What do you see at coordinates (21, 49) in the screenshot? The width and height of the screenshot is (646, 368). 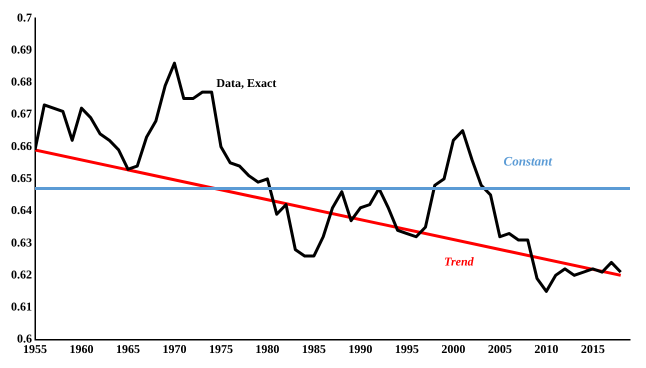 I see `y-tick-label: 0.69` at bounding box center [21, 49].